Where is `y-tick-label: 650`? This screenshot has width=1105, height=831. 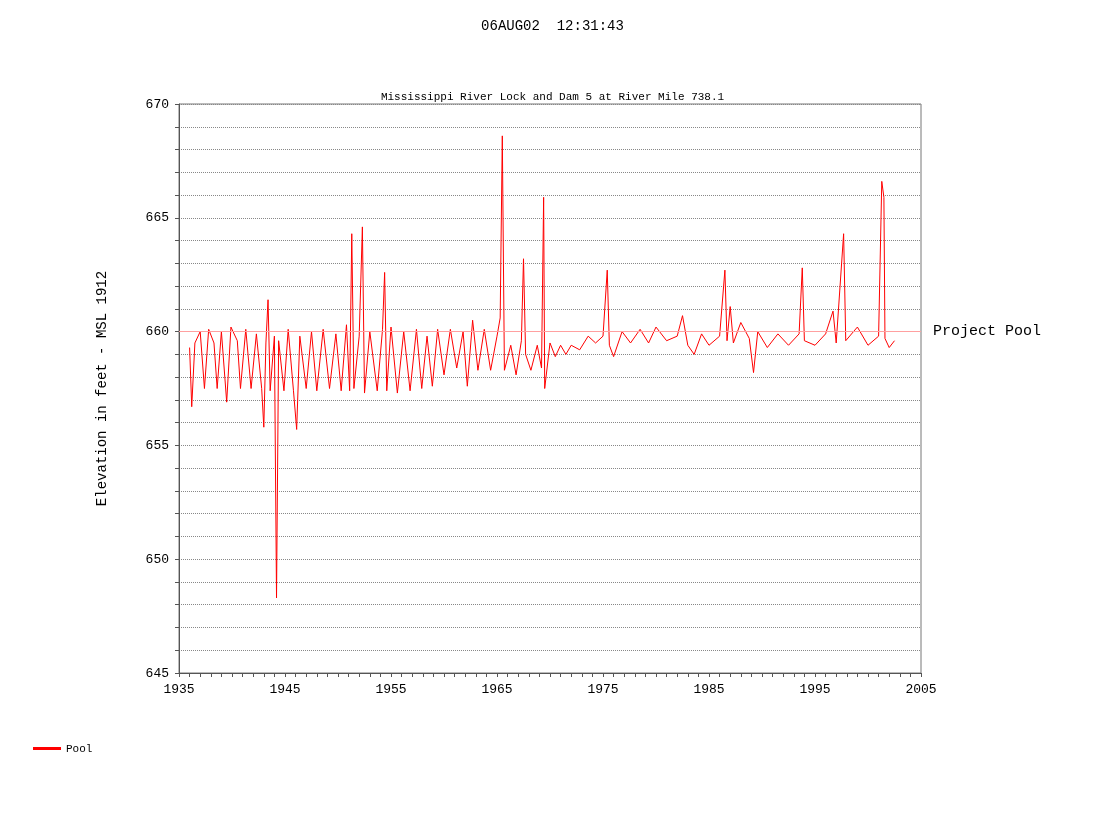 y-tick-label: 650 is located at coordinates (157, 559).